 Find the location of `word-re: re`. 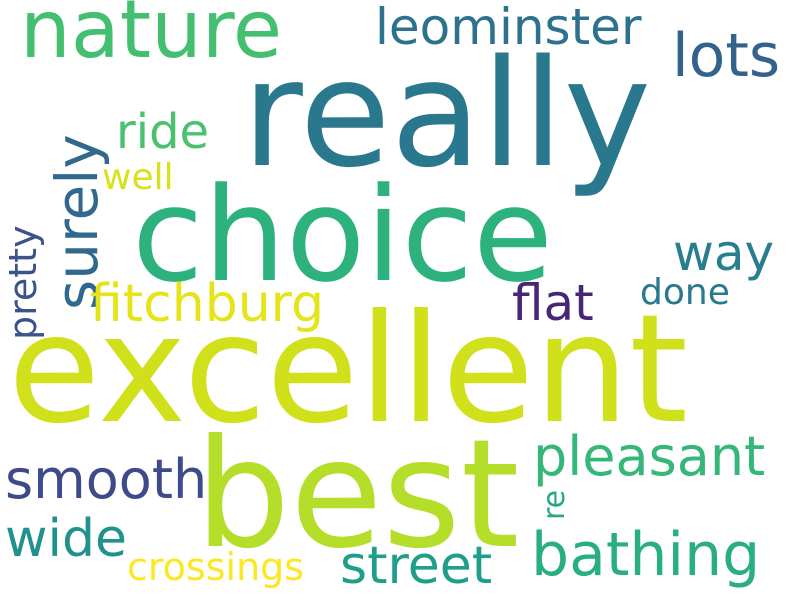

word-re: re is located at coordinates (554, 504).